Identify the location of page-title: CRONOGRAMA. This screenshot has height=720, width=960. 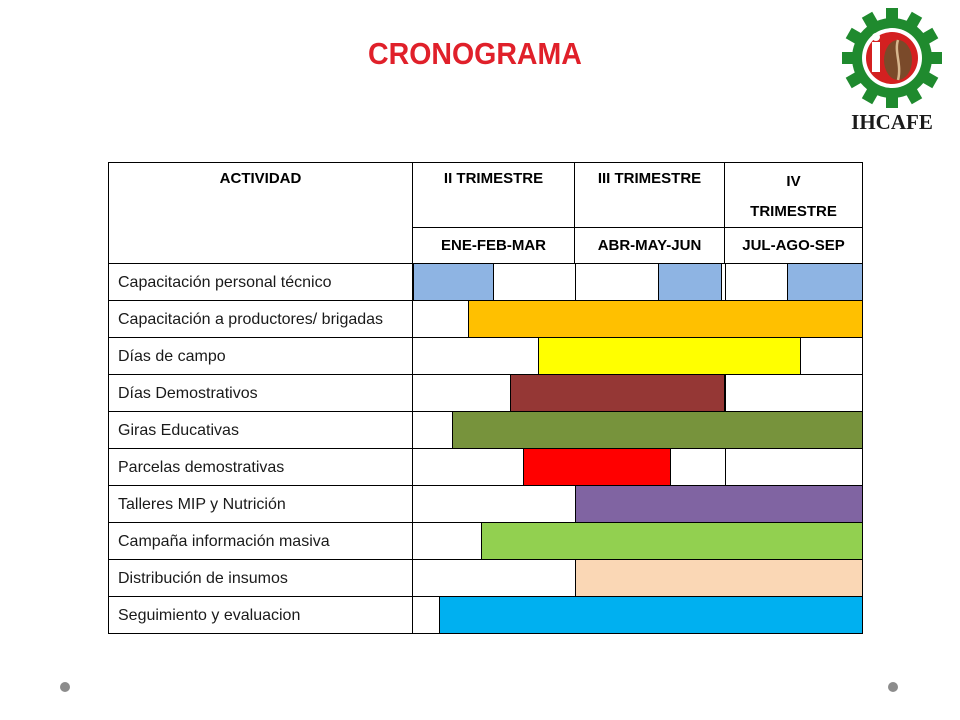
(475, 53).